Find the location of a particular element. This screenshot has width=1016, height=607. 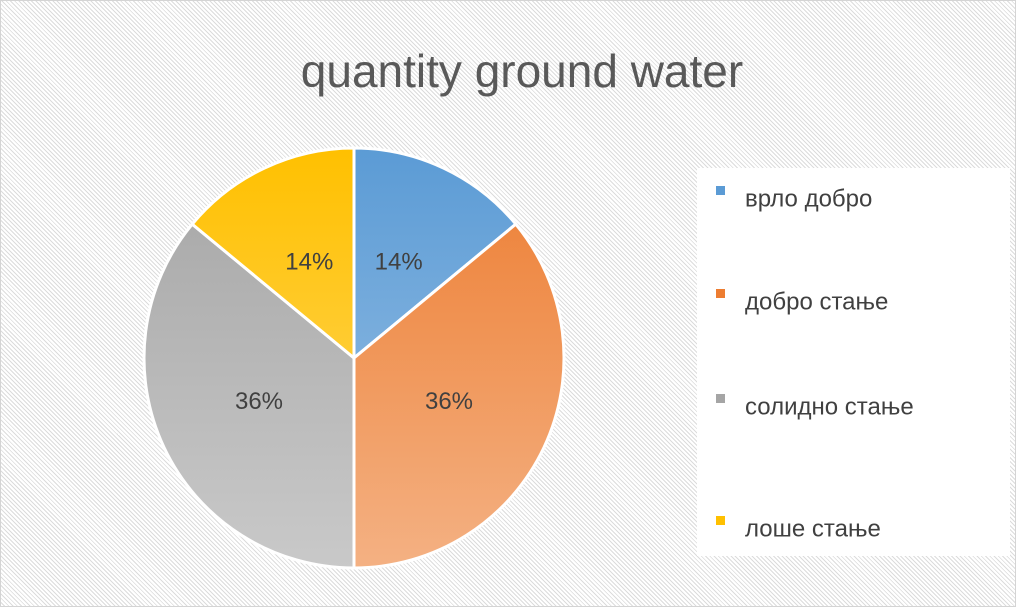

legend-label: лоше стање is located at coordinates (813, 528).